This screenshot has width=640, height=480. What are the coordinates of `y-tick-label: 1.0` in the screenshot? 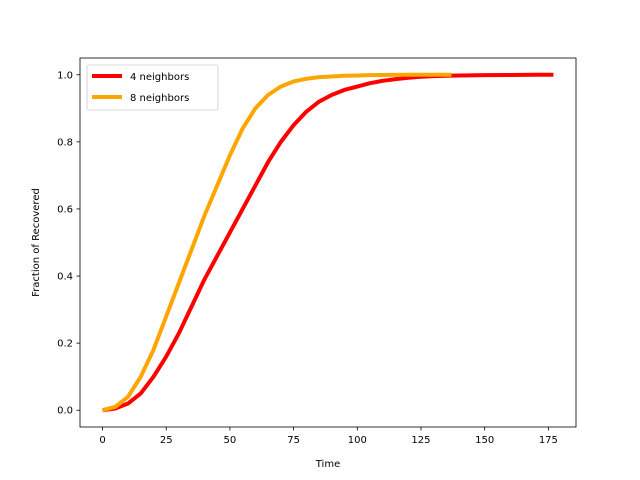 It's located at (65, 75).